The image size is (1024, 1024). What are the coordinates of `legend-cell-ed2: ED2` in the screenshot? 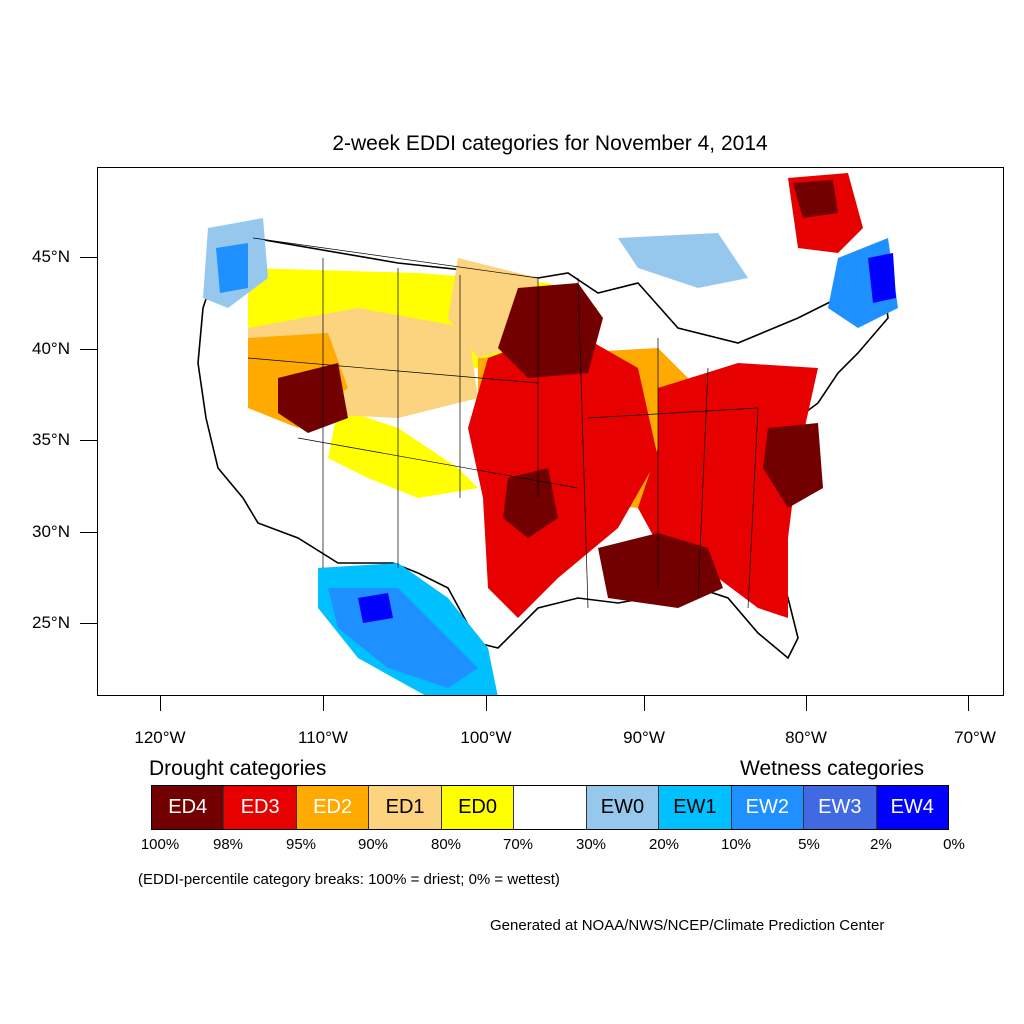 It's located at (333, 807).